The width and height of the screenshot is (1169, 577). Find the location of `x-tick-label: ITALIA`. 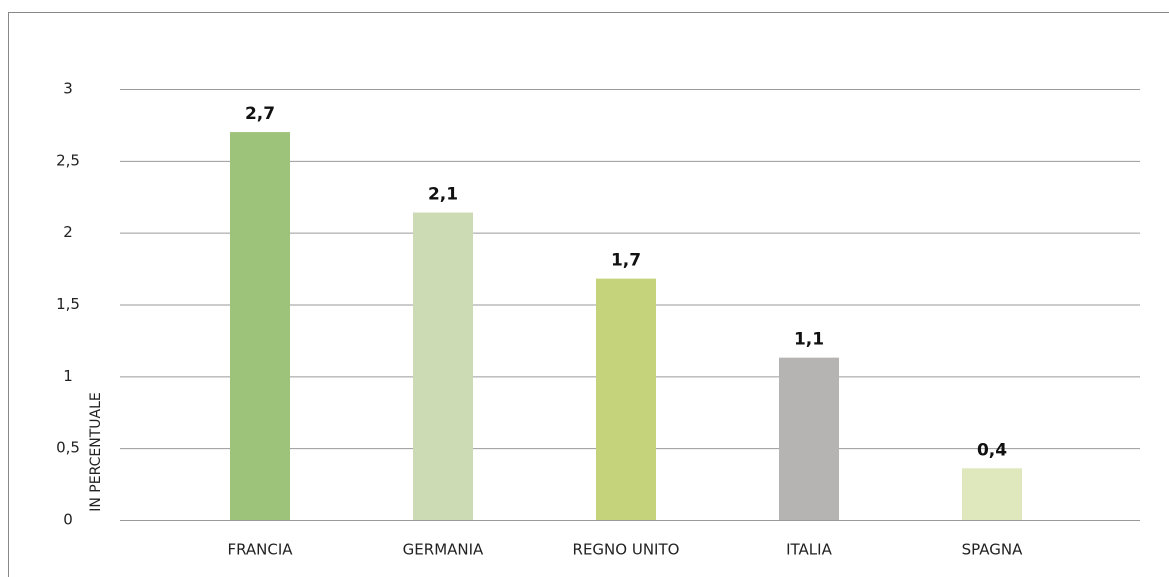

x-tick-label: ITALIA is located at coordinates (809, 550).